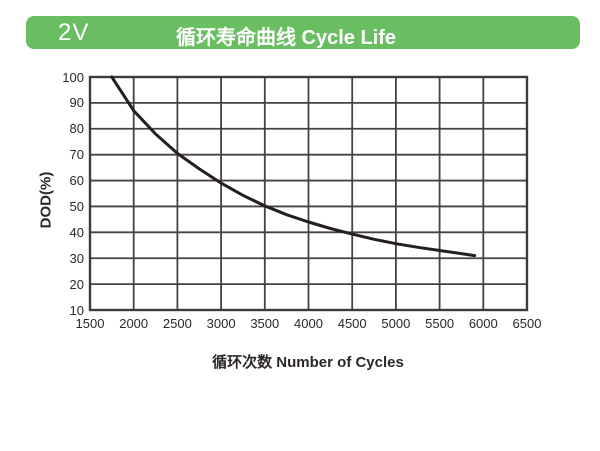  Describe the element at coordinates (265, 323) in the screenshot. I see `x-tick-label: 3500` at that location.